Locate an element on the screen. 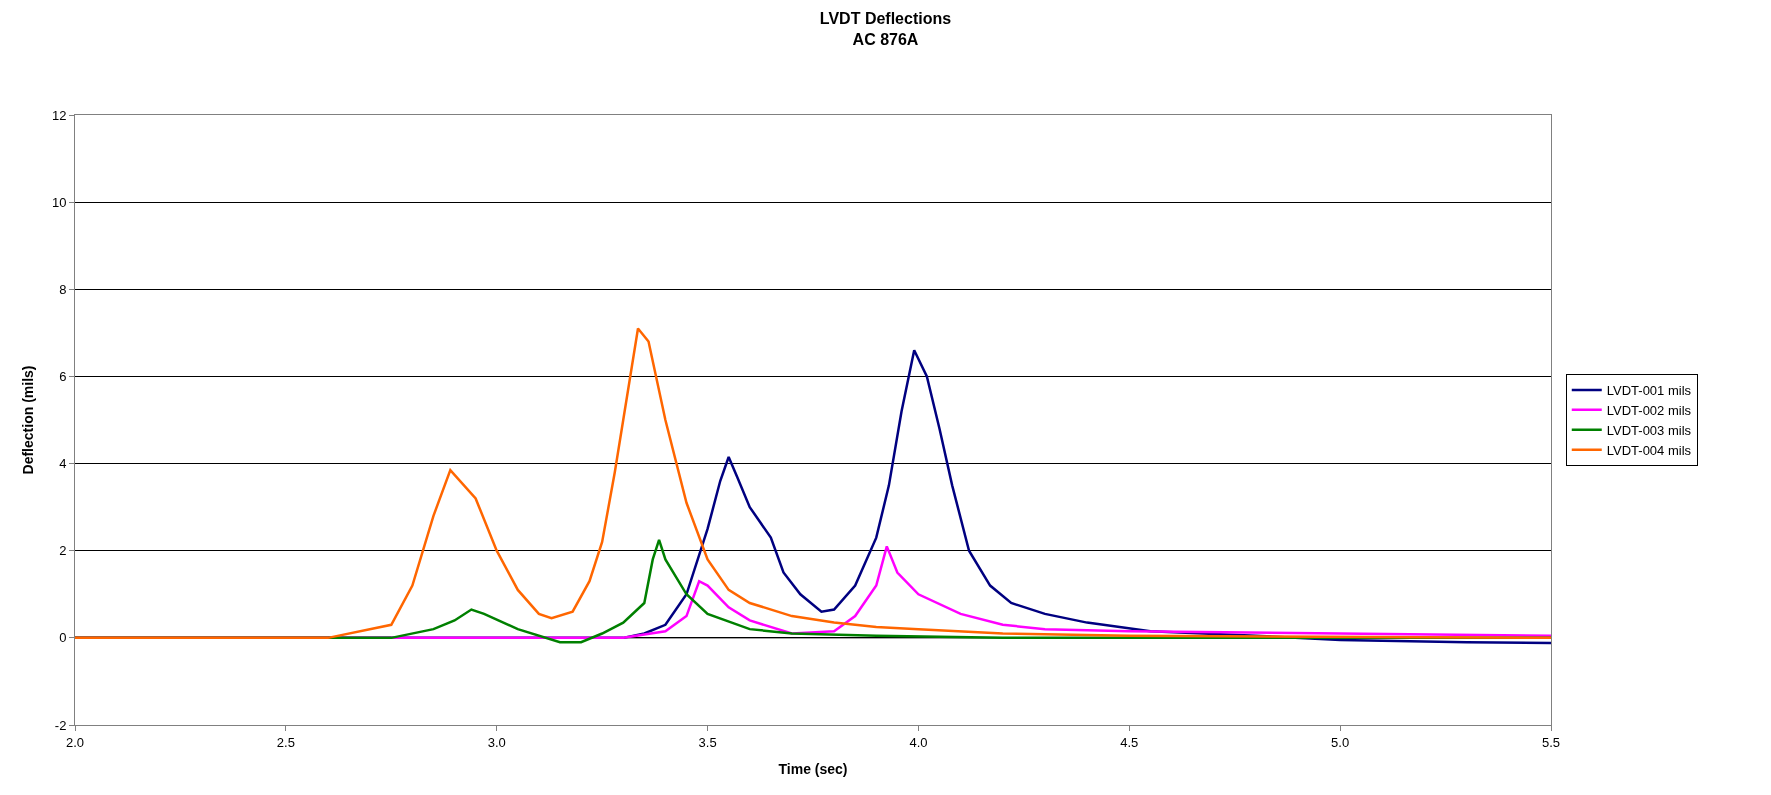 This screenshot has width=1771, height=795. legend-label: LVDT-002 mils is located at coordinates (1649, 410).